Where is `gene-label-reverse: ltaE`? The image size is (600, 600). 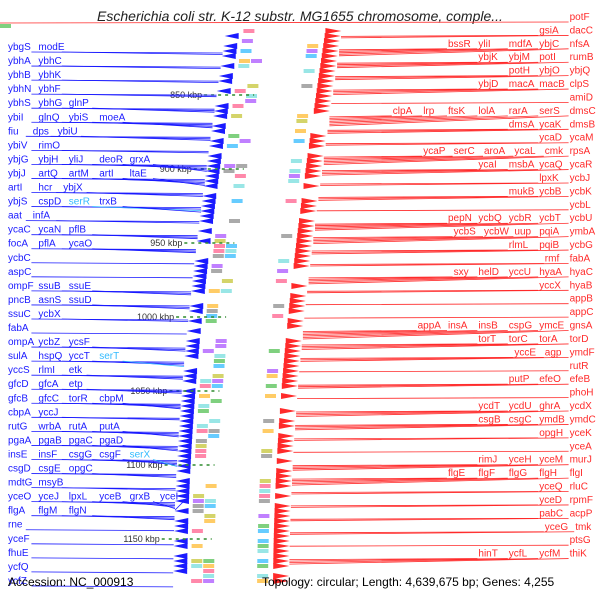 gene-label-reverse: ltaE is located at coordinates (139, 173).